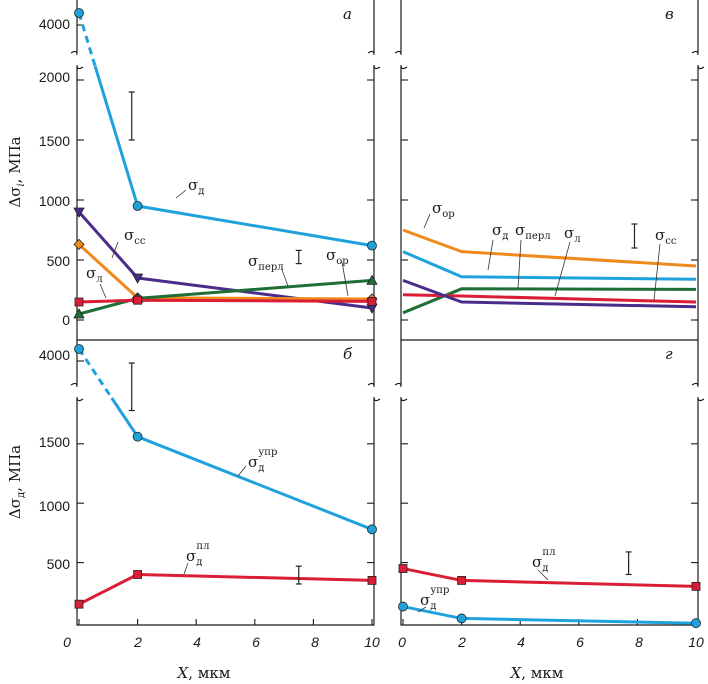 This screenshot has width=708, height=684. I want to click on y-tick-label-1000-bottom: 1000, so click(54, 506).